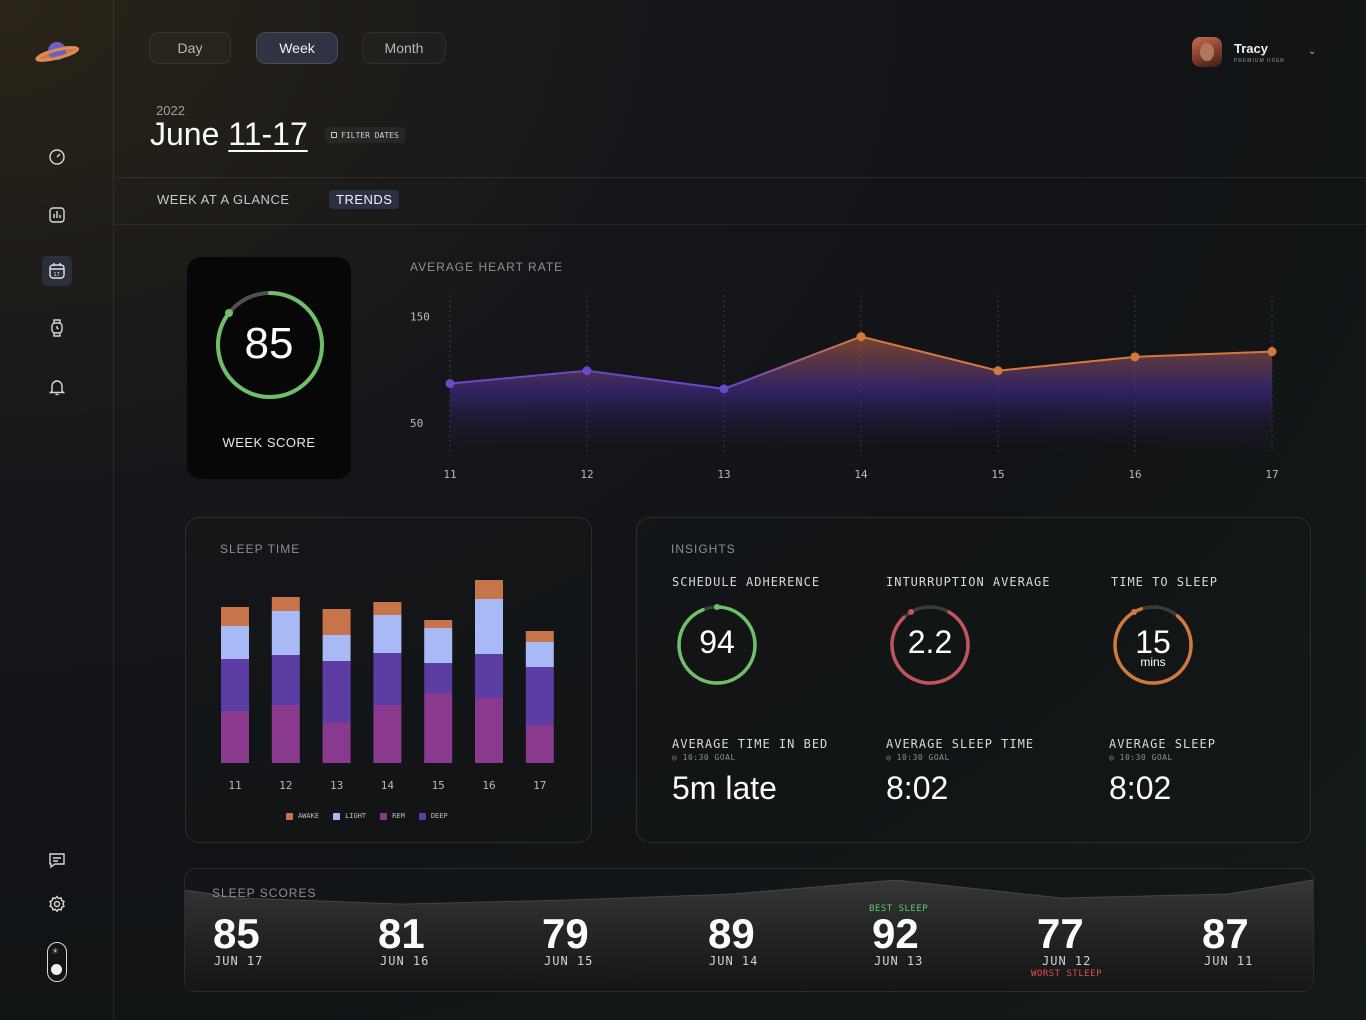 Image resolution: width=1366 pixels, height=1020 pixels. I want to click on title-month: June, so click(185, 134).